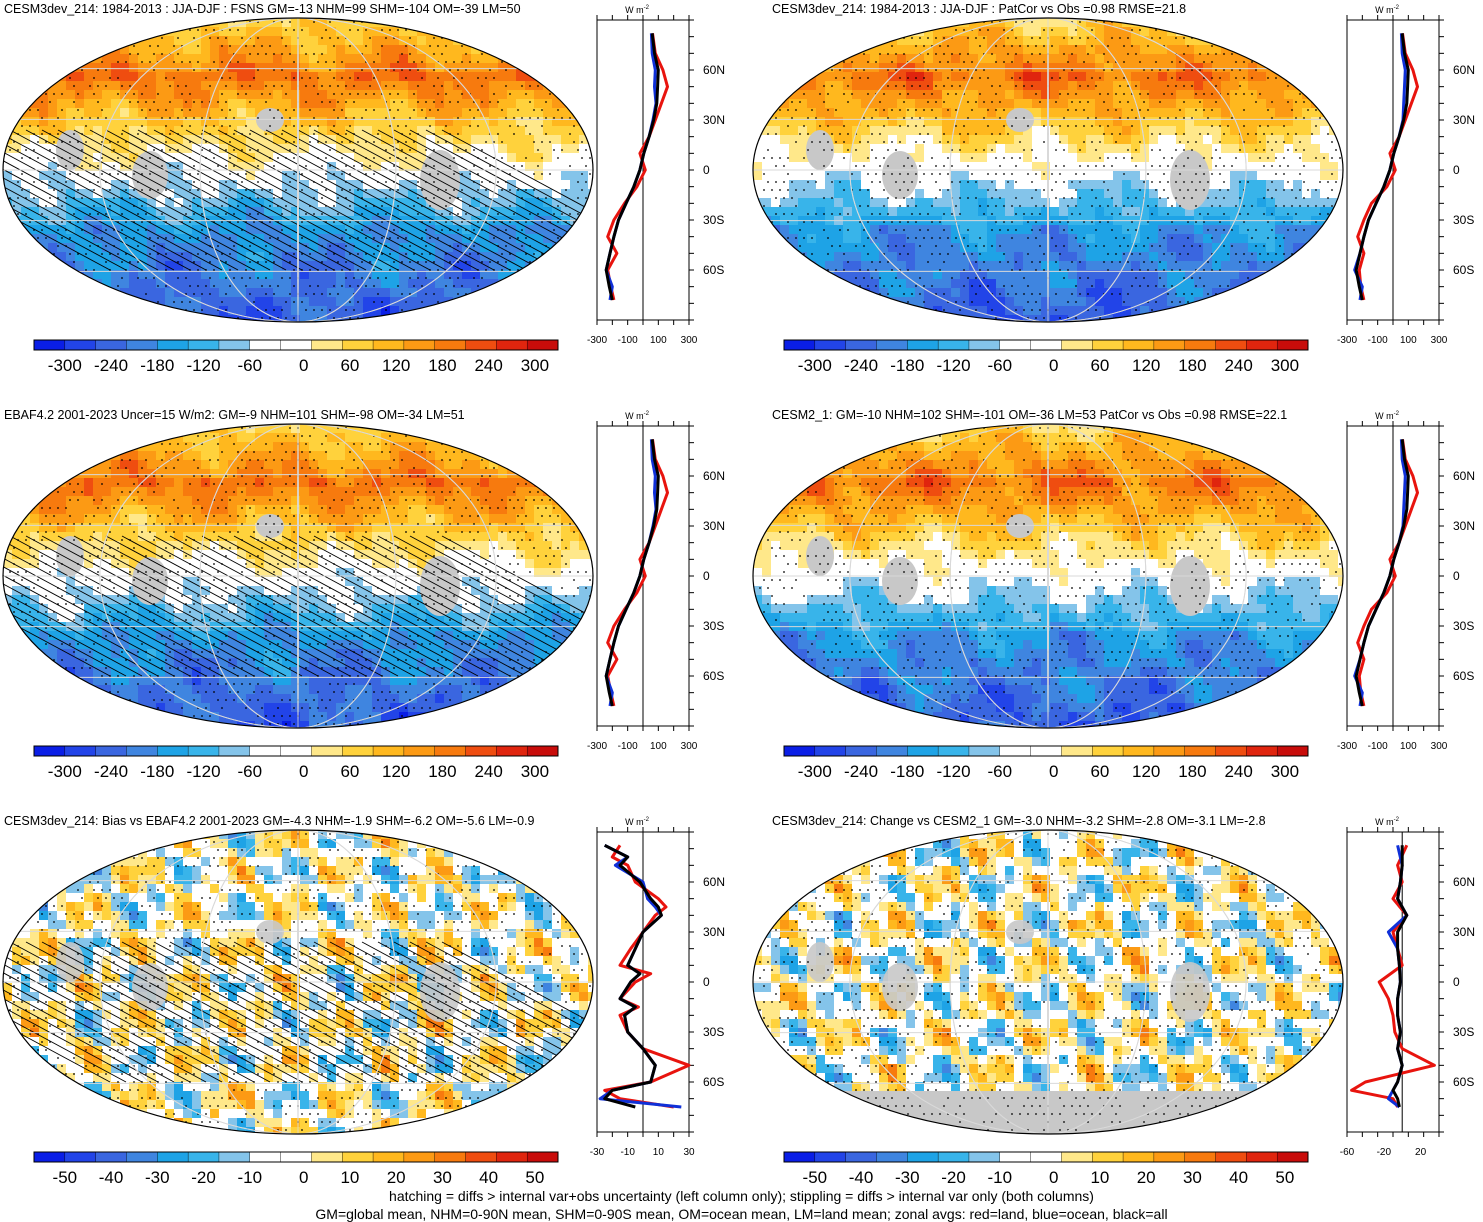 The height and width of the screenshot is (1222, 1483). Describe the element at coordinates (1347, 1152) in the screenshot. I see `profile-x-tick-label: -60` at that location.